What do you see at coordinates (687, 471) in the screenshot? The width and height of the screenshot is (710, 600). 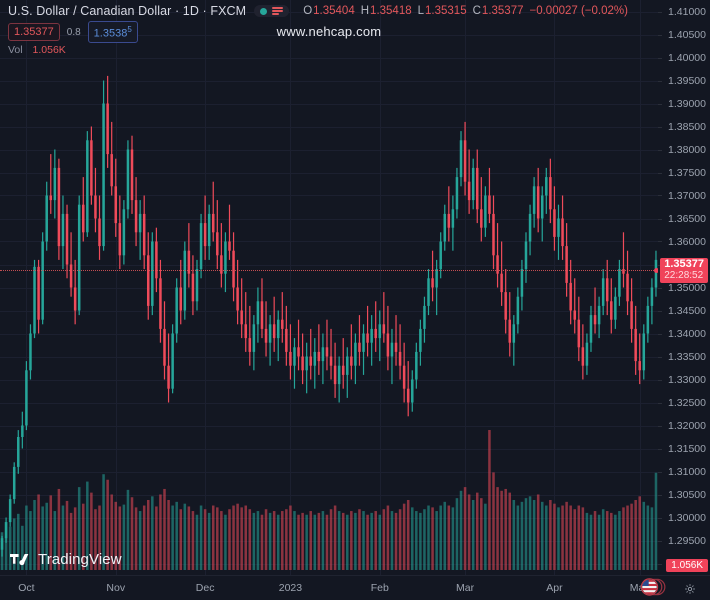 I see `price-tick-label: 1.31000` at bounding box center [687, 471].